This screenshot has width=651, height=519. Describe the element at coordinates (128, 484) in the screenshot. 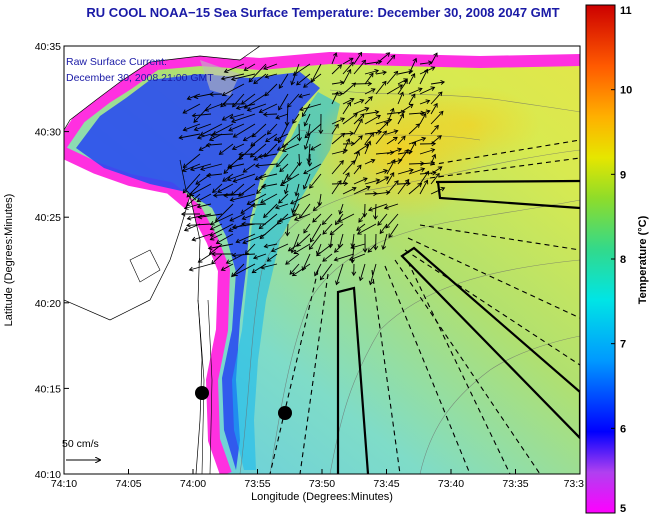

I see `x-tick-label: 74:05` at that location.